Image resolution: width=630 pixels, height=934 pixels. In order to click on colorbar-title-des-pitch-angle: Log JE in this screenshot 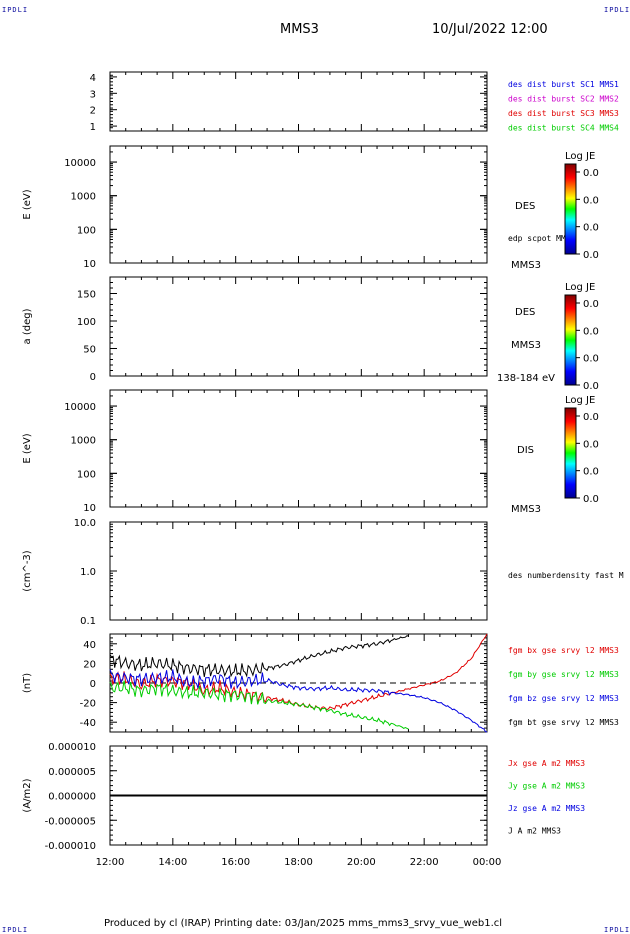, I will do `click(580, 287)`.